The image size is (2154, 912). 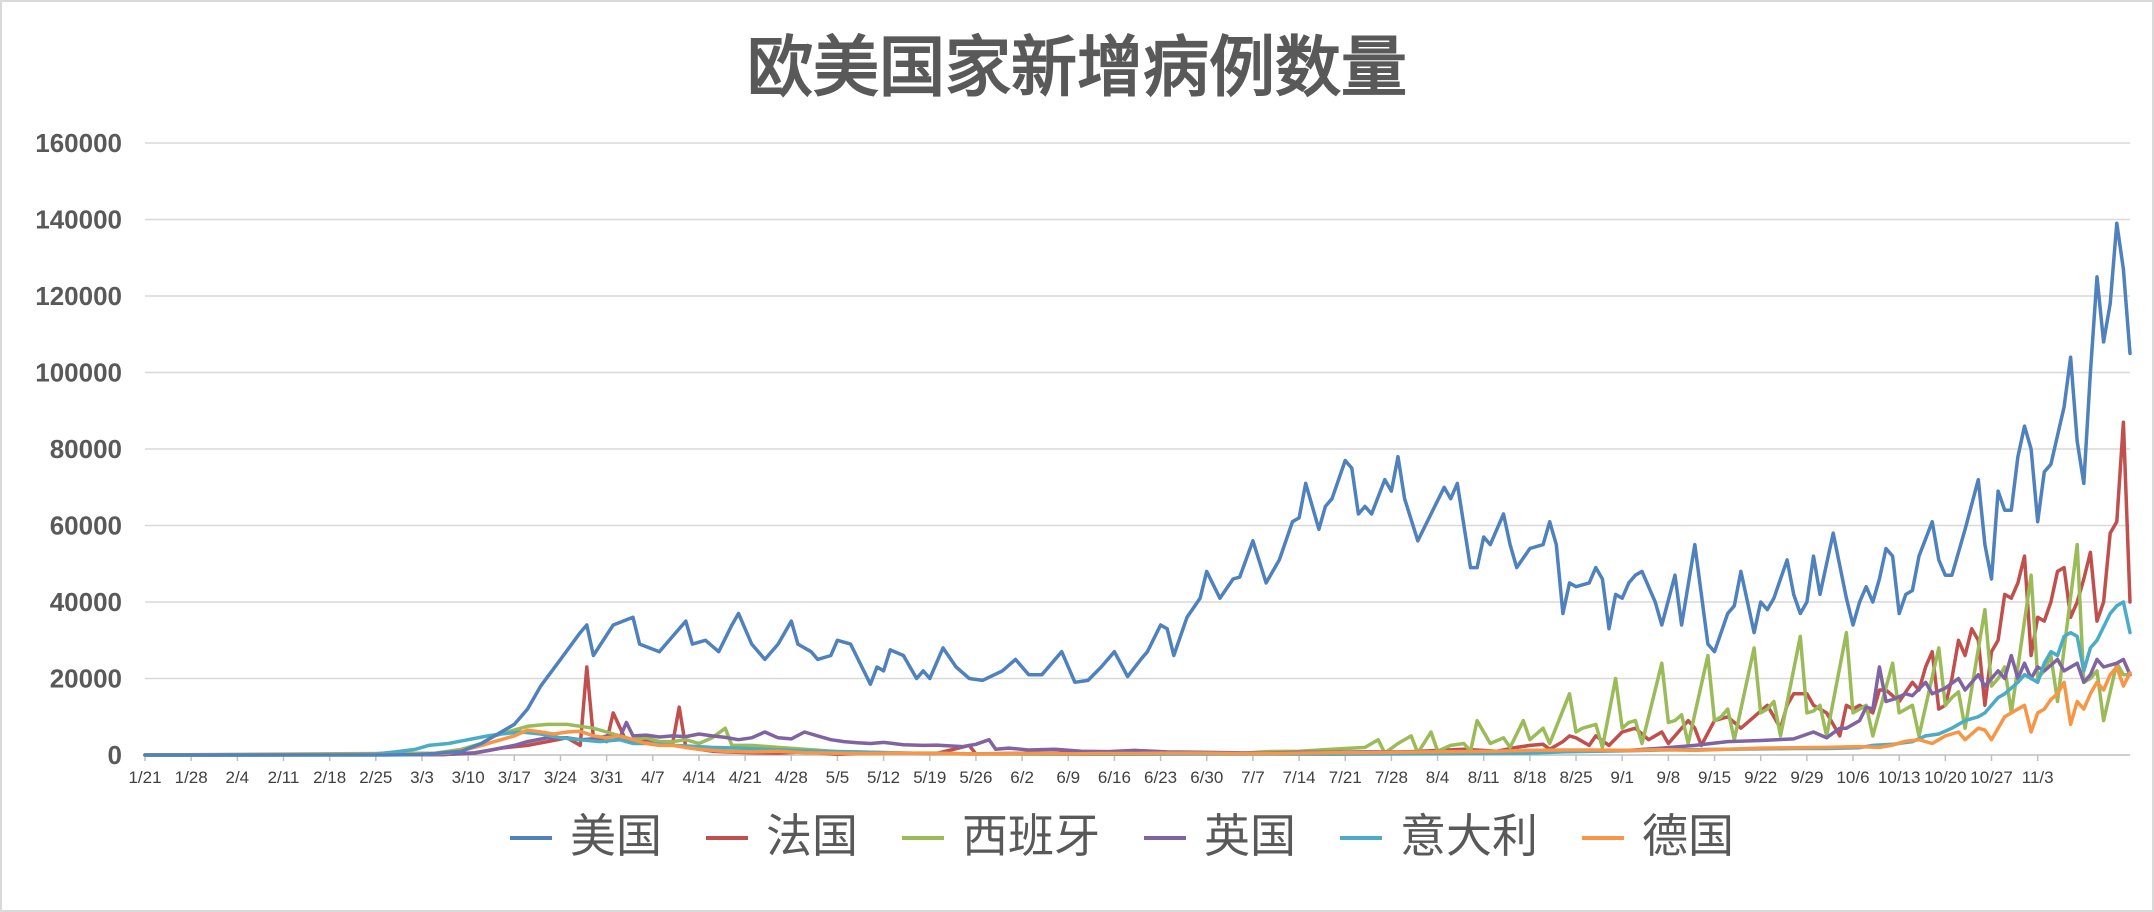 What do you see at coordinates (144, 777) in the screenshot?
I see `x-tick-label: 1/21` at bounding box center [144, 777].